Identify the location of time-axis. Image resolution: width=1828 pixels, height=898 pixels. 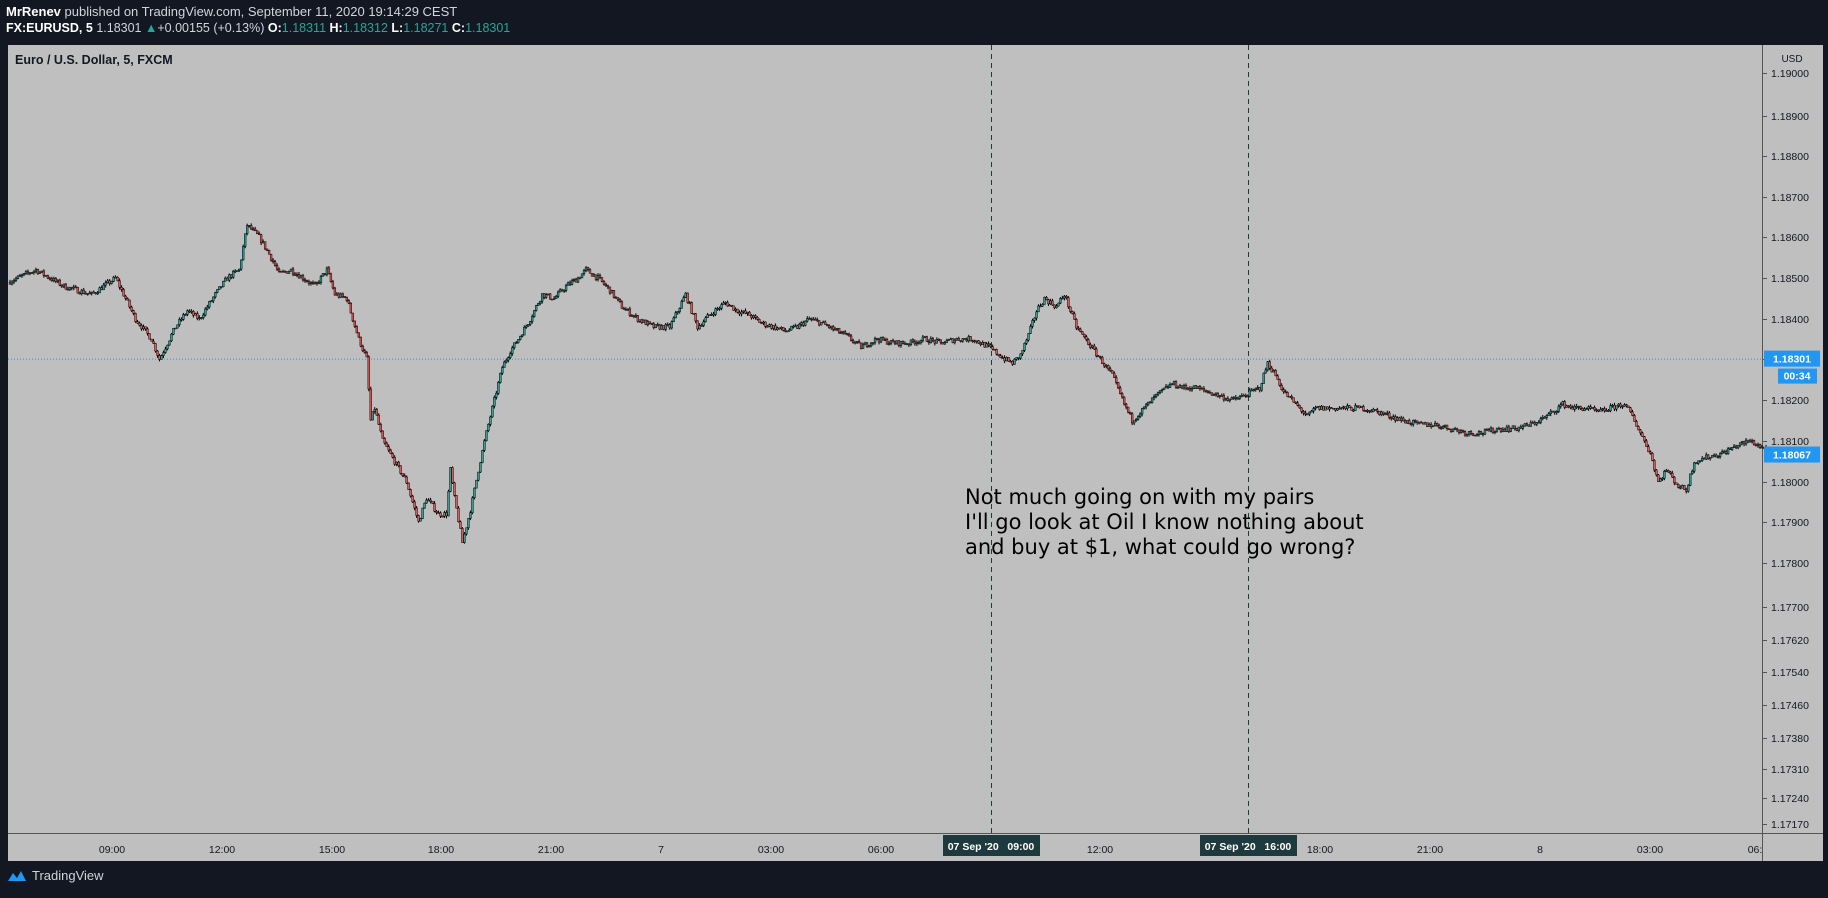
(915, 847).